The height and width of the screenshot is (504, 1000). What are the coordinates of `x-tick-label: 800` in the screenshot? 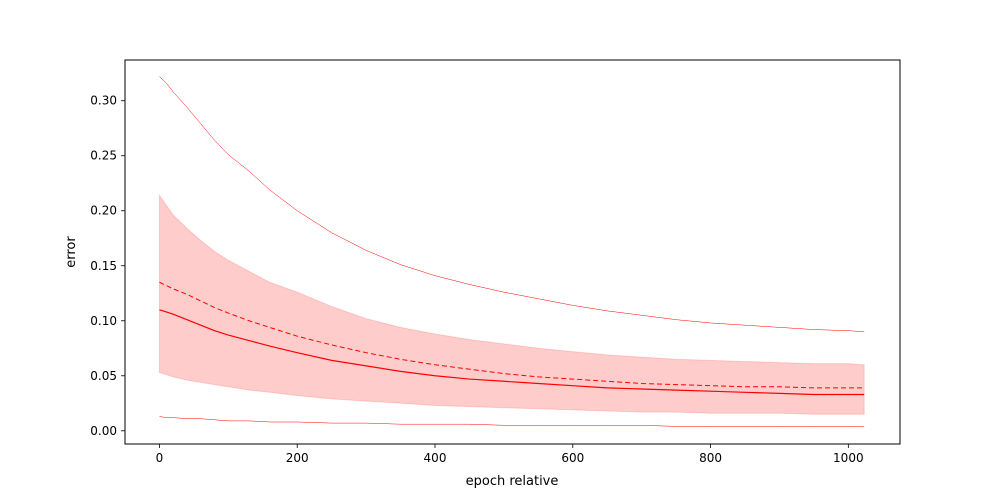 It's located at (710, 458).